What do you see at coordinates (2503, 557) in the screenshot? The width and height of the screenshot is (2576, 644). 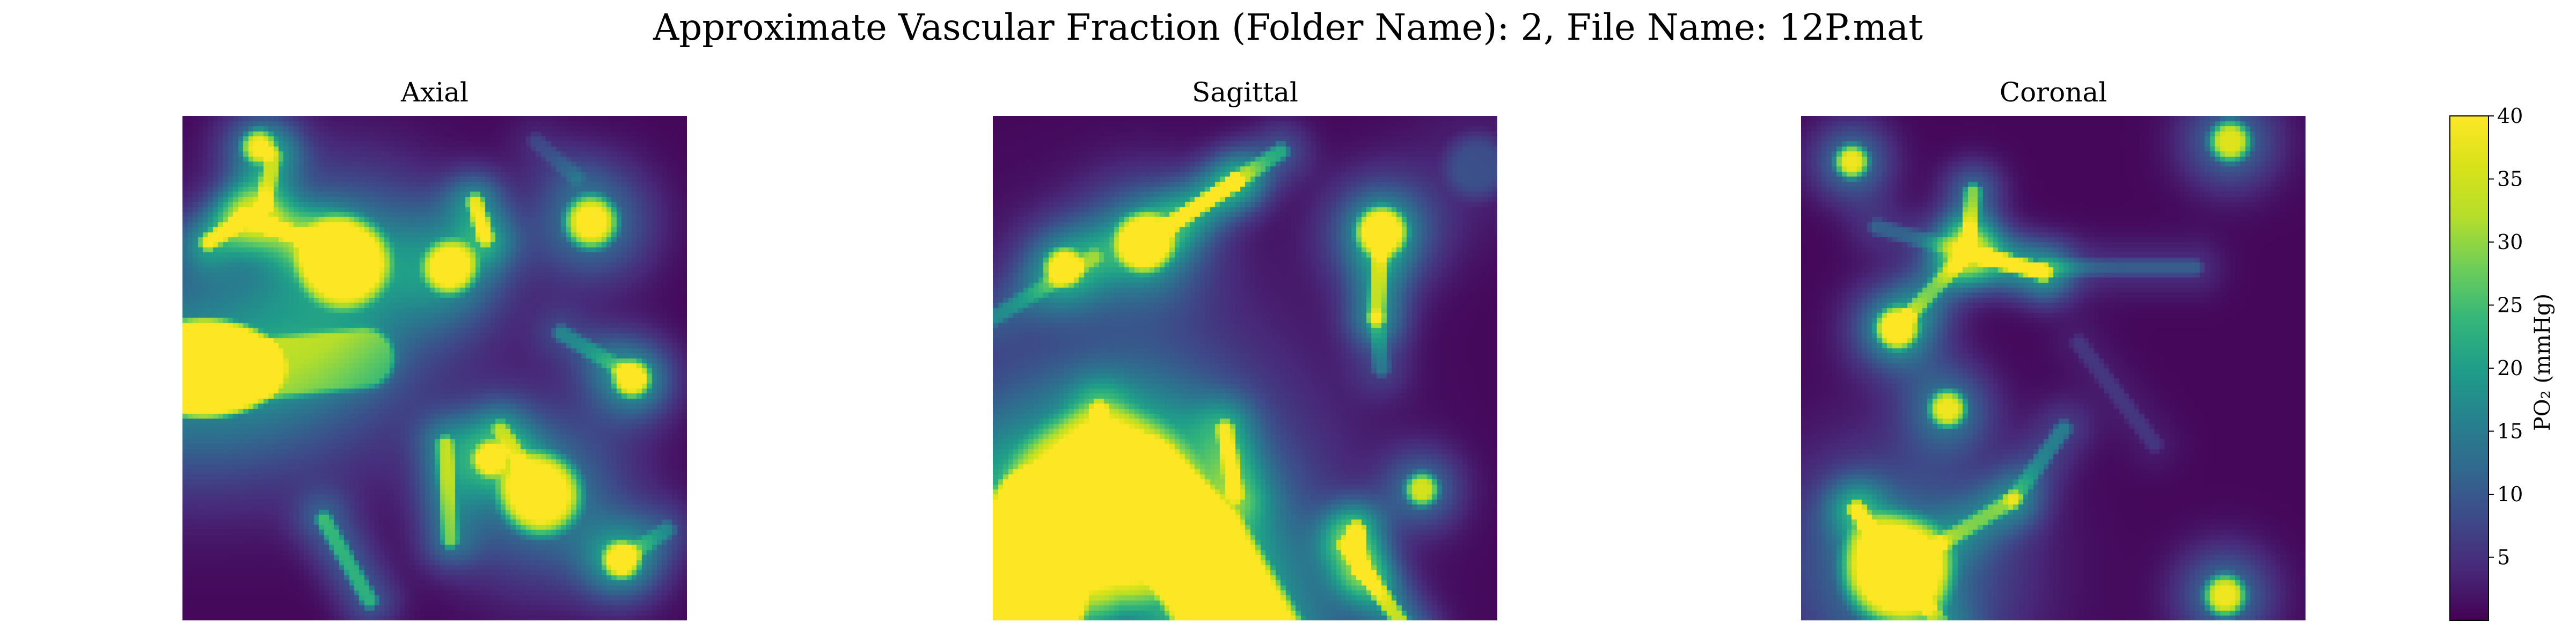 I see `colorbar-tick-label: 5` at bounding box center [2503, 557].